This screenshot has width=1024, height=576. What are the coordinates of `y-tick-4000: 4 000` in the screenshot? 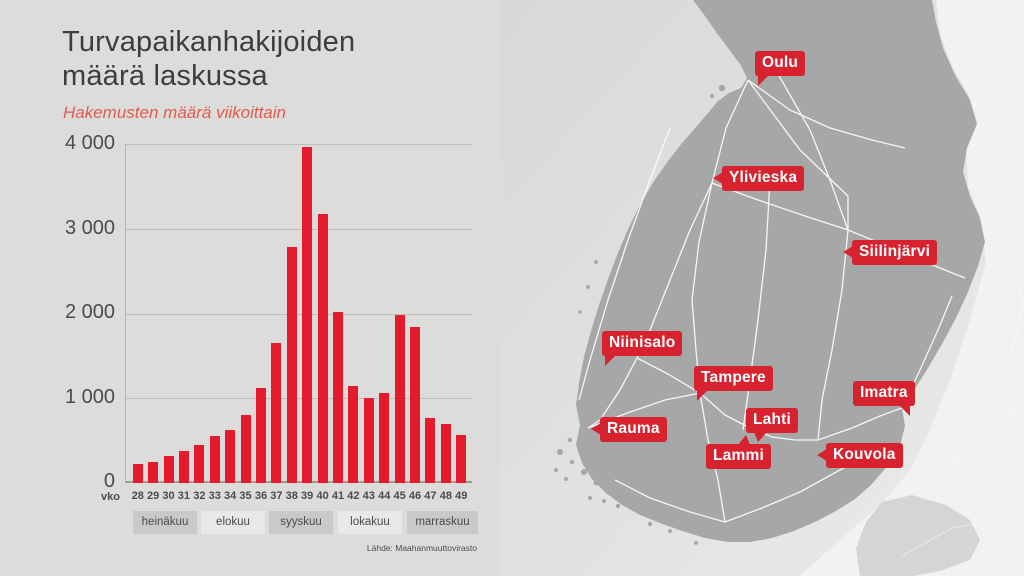 It's located at (89, 143).